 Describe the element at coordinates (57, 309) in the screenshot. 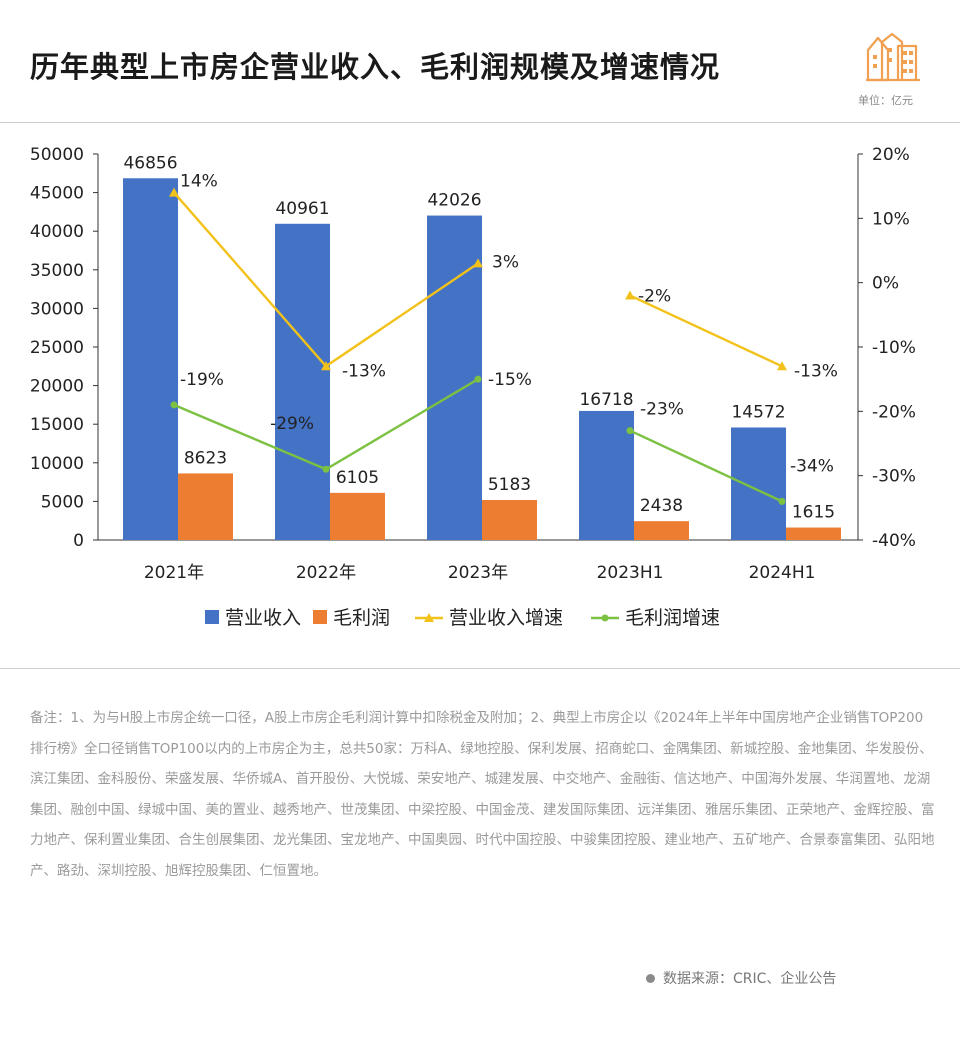

I see `y-left-tick-label: 30000` at that location.